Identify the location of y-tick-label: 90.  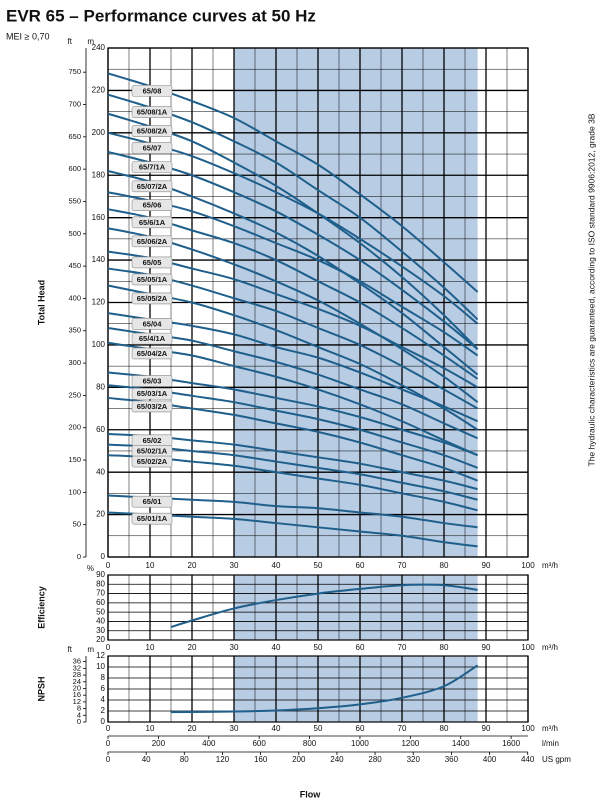
(100, 574).